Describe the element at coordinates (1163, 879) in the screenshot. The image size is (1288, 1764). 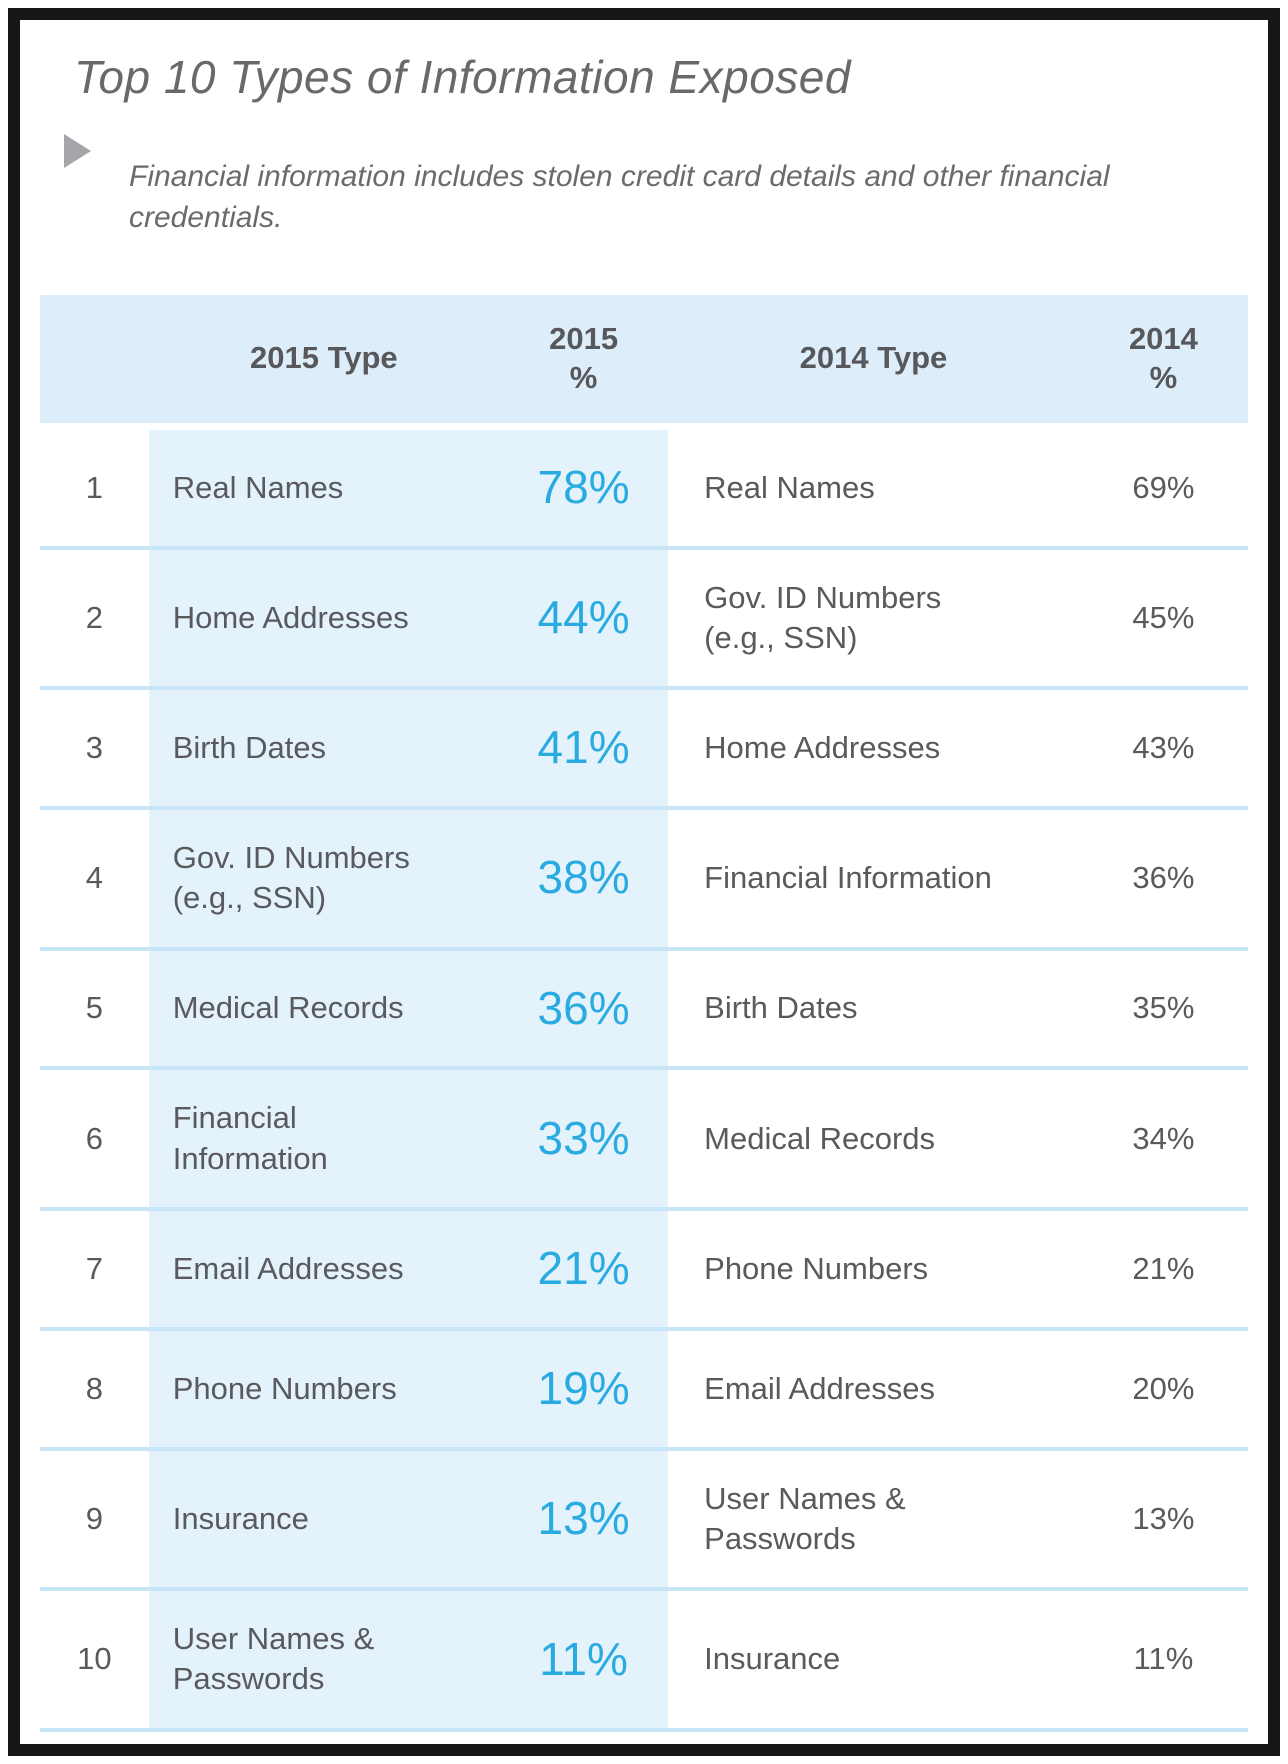
I see `pct-2014-cell: 36%` at that location.